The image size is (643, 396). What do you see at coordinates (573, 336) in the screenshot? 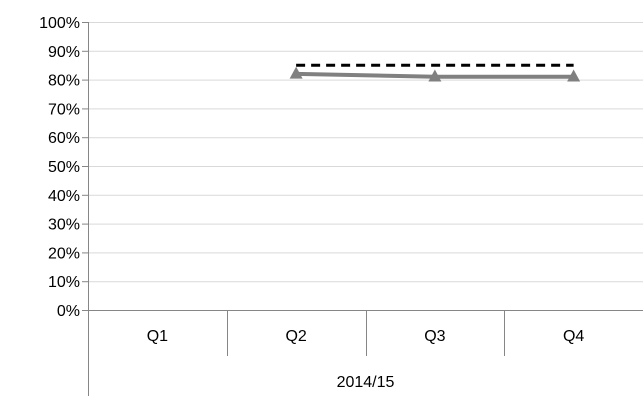
I see `x-category-label: Q4` at bounding box center [573, 336].